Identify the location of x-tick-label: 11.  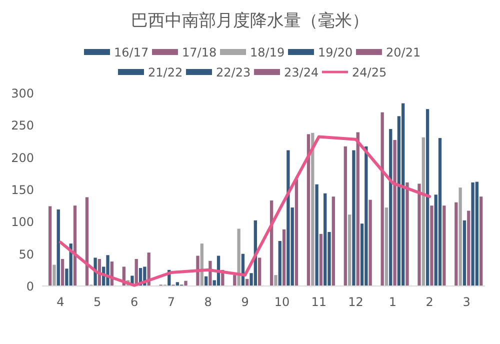
(319, 302).